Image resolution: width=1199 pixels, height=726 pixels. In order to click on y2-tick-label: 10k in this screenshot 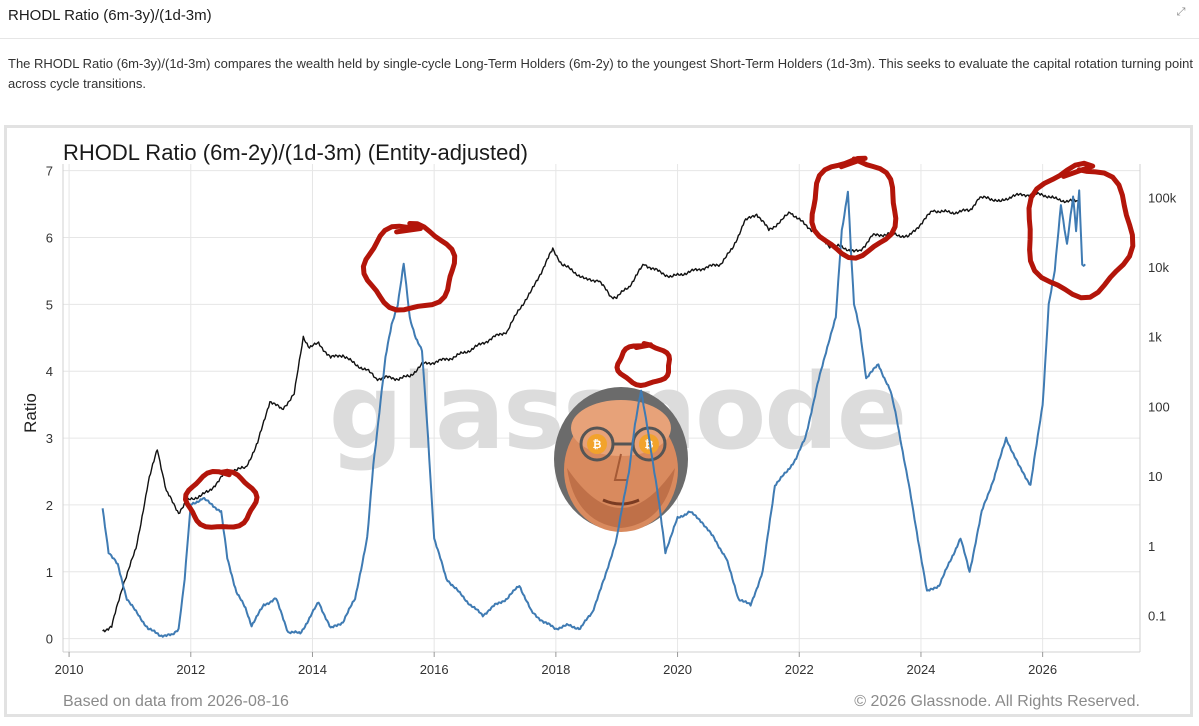, I will do `click(1158, 267)`.